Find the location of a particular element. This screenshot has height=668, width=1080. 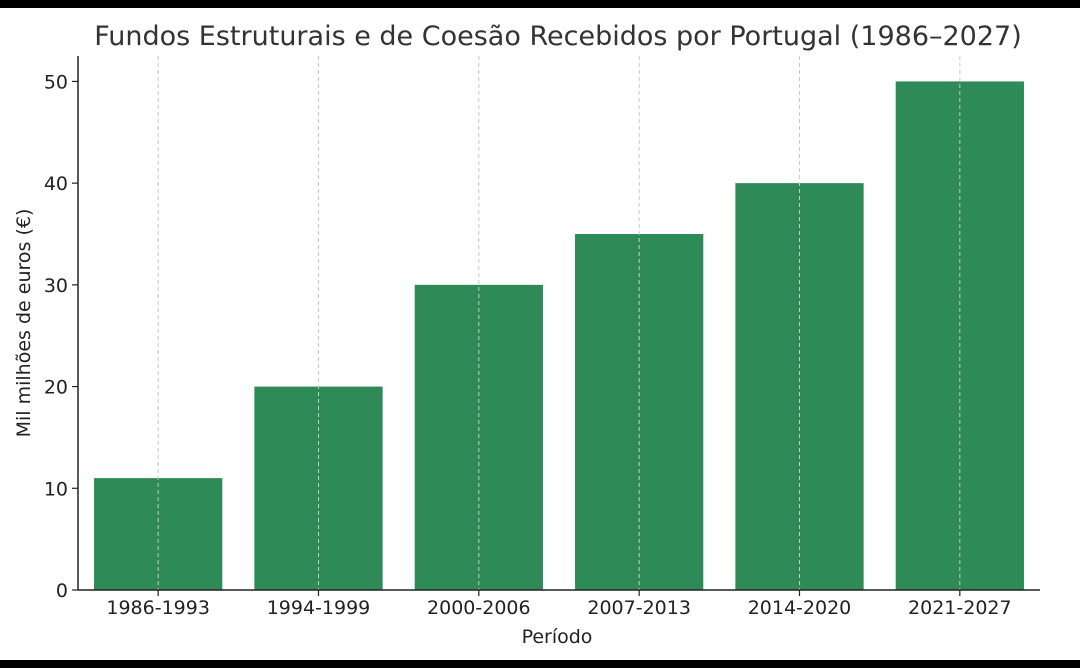

y-tick-label: 0 is located at coordinates (62, 591).